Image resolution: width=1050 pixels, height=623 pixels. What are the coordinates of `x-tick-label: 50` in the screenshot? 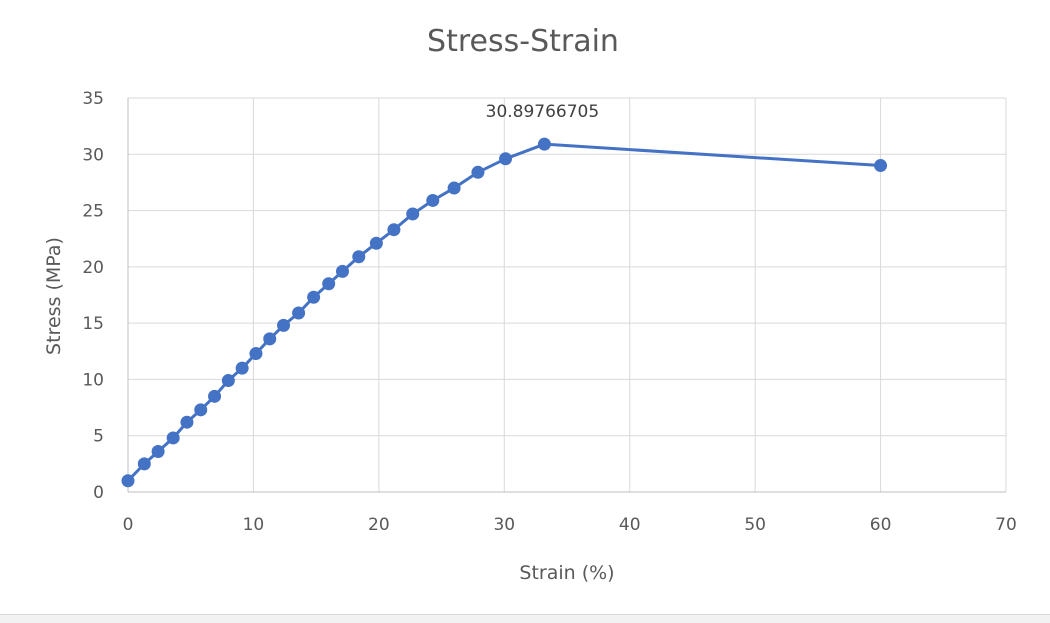 It's located at (755, 525).